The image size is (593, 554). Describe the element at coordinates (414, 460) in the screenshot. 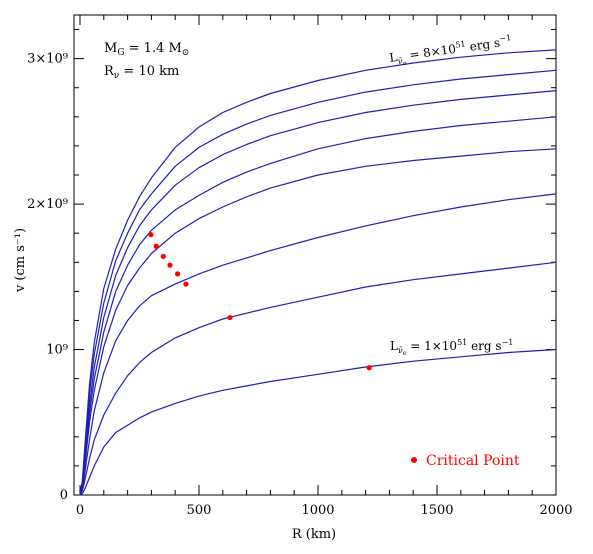

I see `legend-critical-marker` at that location.